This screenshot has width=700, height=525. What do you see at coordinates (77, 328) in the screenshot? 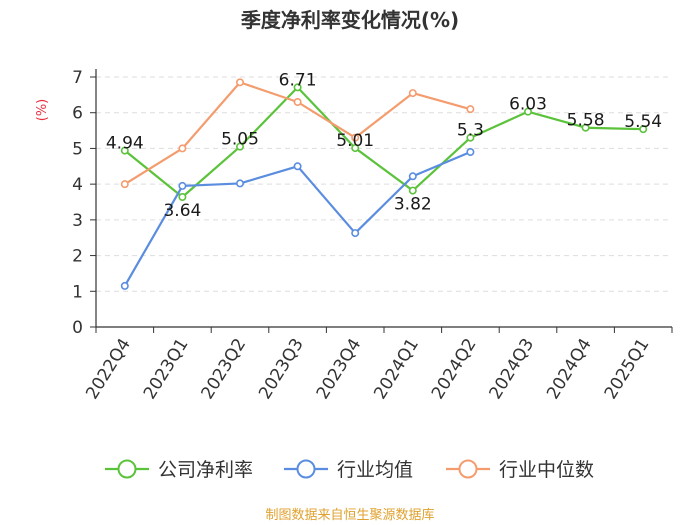
I see `y-tick-label: 0` at bounding box center [77, 328].